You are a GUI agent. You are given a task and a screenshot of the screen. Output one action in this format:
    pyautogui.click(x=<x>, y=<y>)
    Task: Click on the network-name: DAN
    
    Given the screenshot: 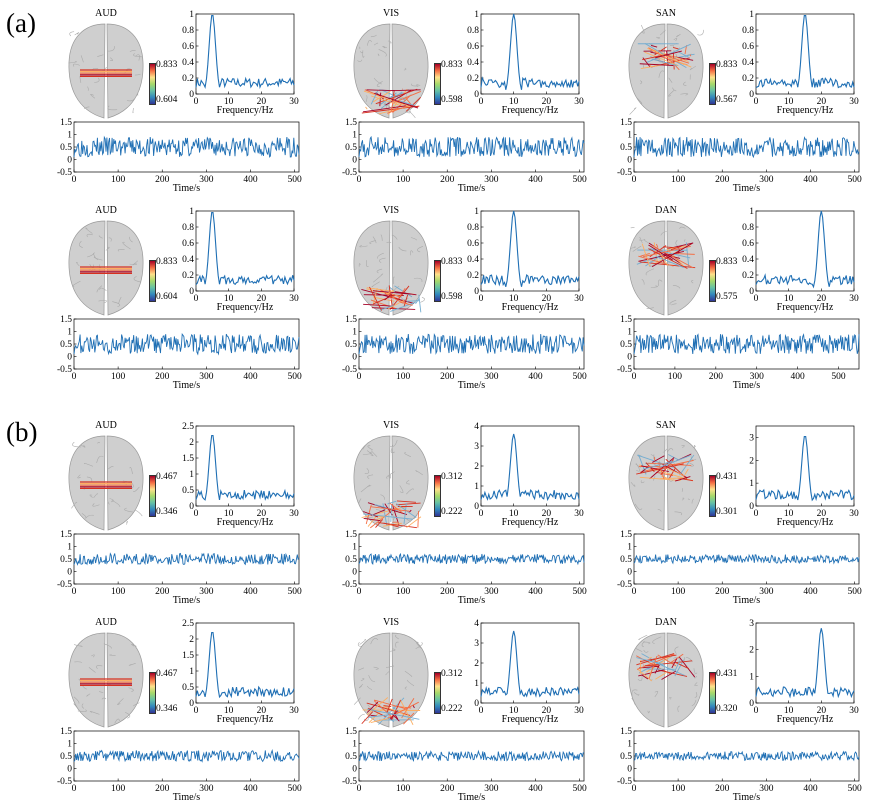 What is the action you would take?
    pyautogui.click(x=666, y=210)
    